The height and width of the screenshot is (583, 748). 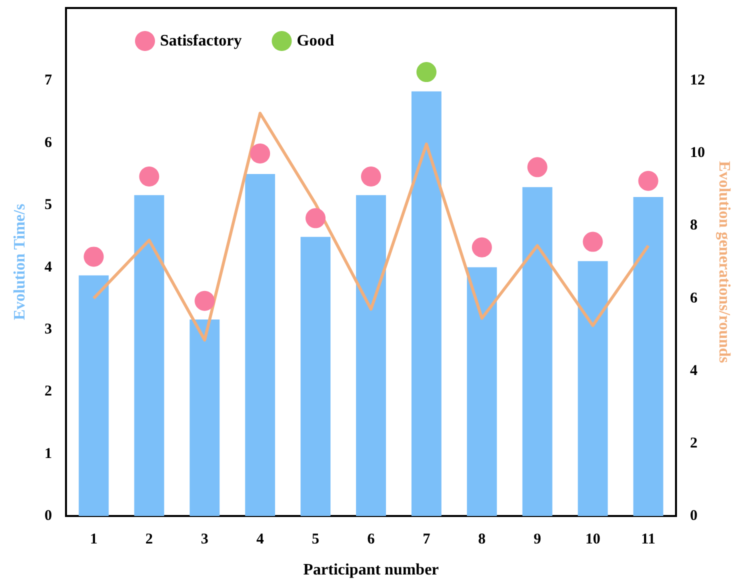 What do you see at coordinates (694, 443) in the screenshot?
I see `y2-tick-label: 2` at bounding box center [694, 443].